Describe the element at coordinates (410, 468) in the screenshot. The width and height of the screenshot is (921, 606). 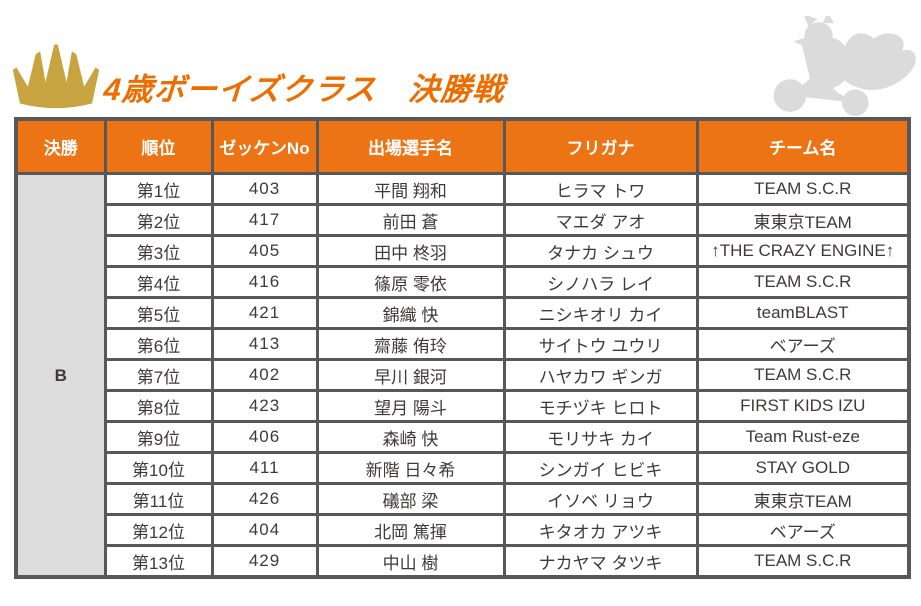
I see `name-cell: 新階 日々希` at that location.